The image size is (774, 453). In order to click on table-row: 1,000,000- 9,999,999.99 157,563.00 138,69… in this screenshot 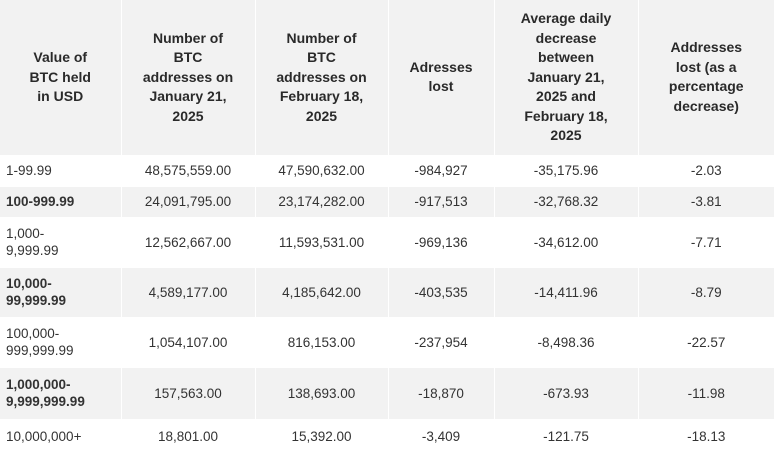, I will do `click(387, 392)`.